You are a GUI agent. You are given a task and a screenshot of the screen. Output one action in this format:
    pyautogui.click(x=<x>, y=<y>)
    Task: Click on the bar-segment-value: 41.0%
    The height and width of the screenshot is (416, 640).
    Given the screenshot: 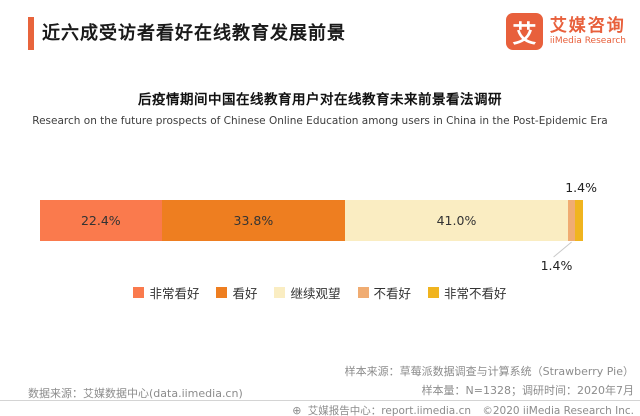 What is the action you would take?
    pyautogui.click(x=456, y=220)
    